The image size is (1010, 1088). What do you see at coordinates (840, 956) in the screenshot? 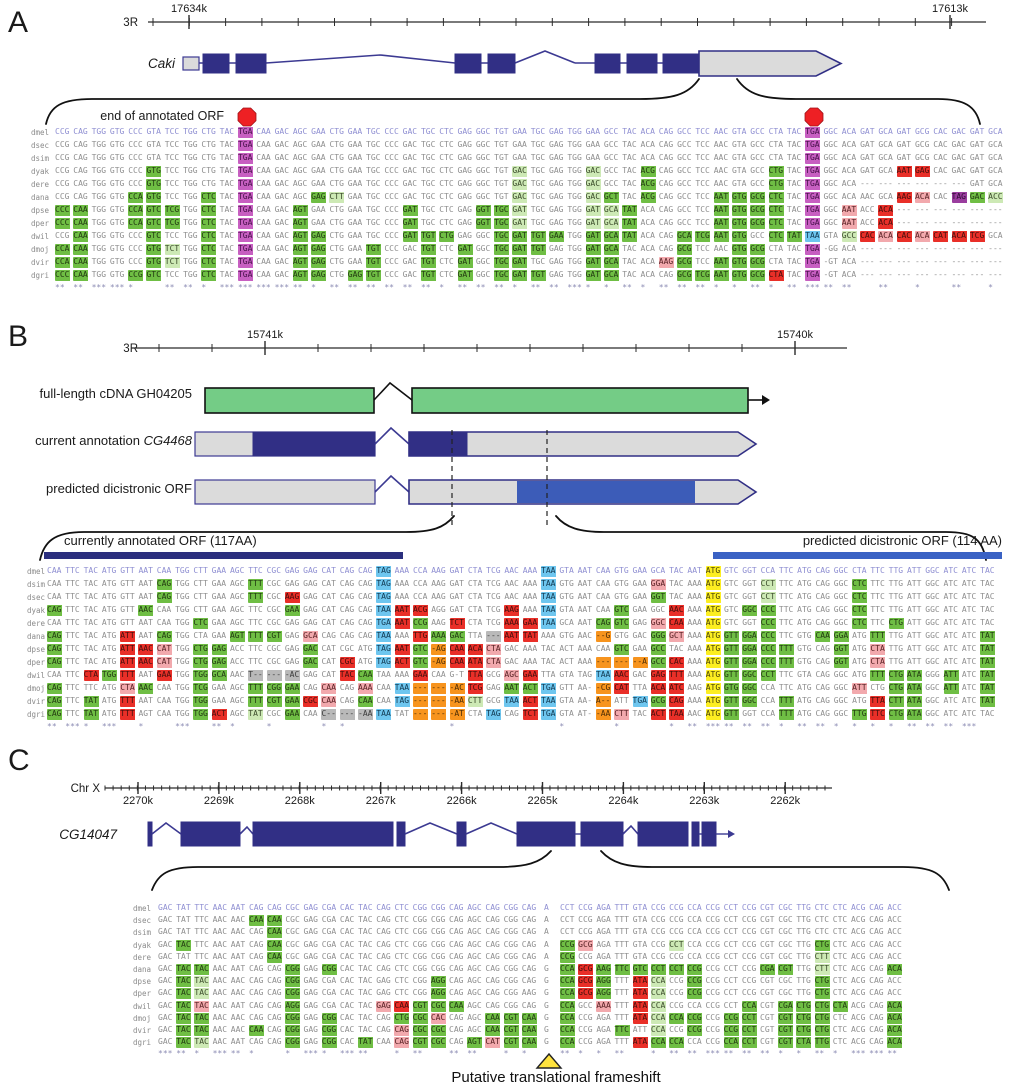
I see `sequence-token: CTC` at bounding box center [840, 956].